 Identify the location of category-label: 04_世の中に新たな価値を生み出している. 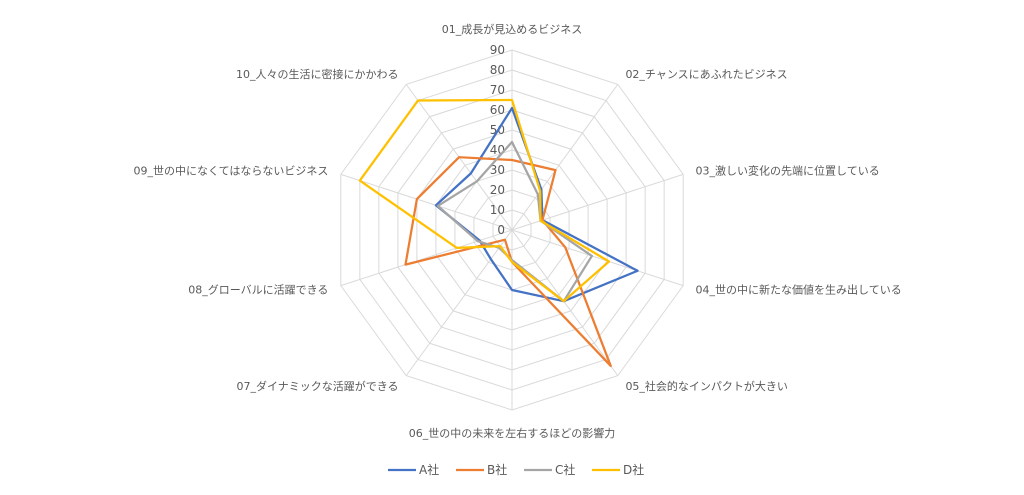
(799, 290).